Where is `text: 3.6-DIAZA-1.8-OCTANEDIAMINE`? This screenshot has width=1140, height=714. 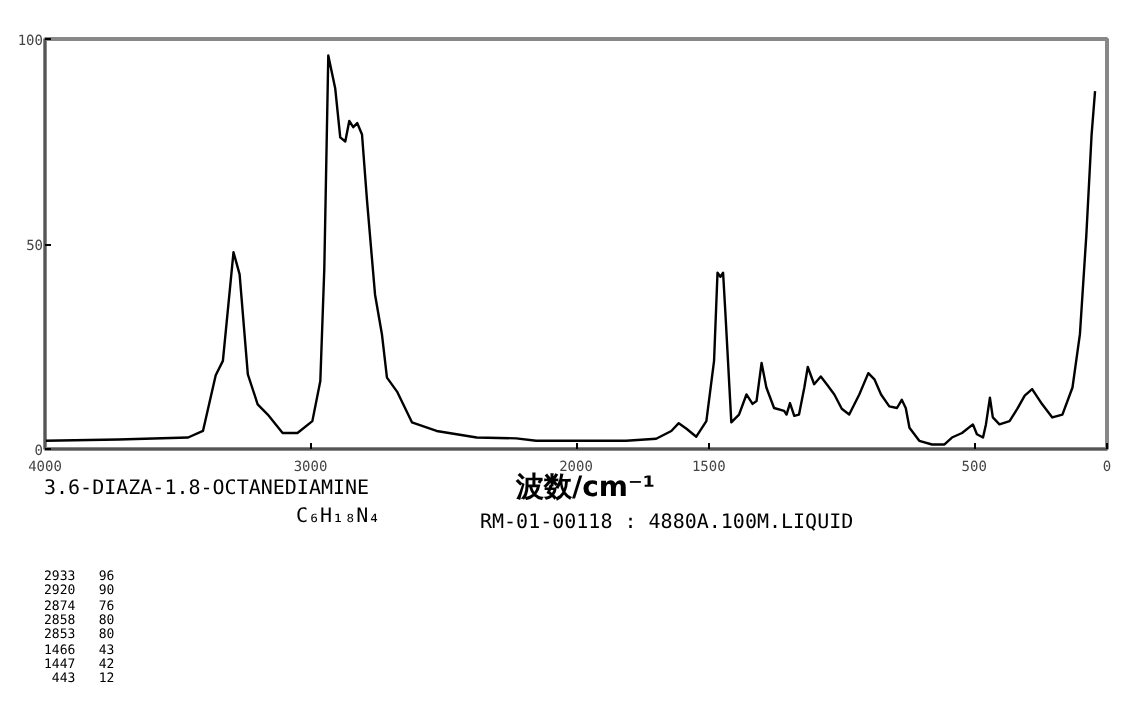
text: 3.6-DIAZA-1.8-OCTANEDIAMINE is located at coordinates (207, 489).